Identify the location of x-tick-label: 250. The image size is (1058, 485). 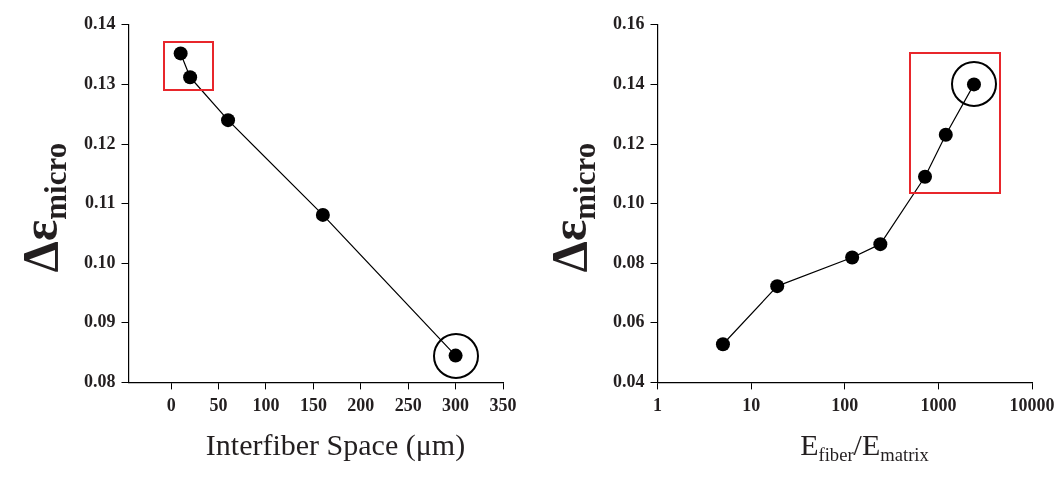
(408, 404).